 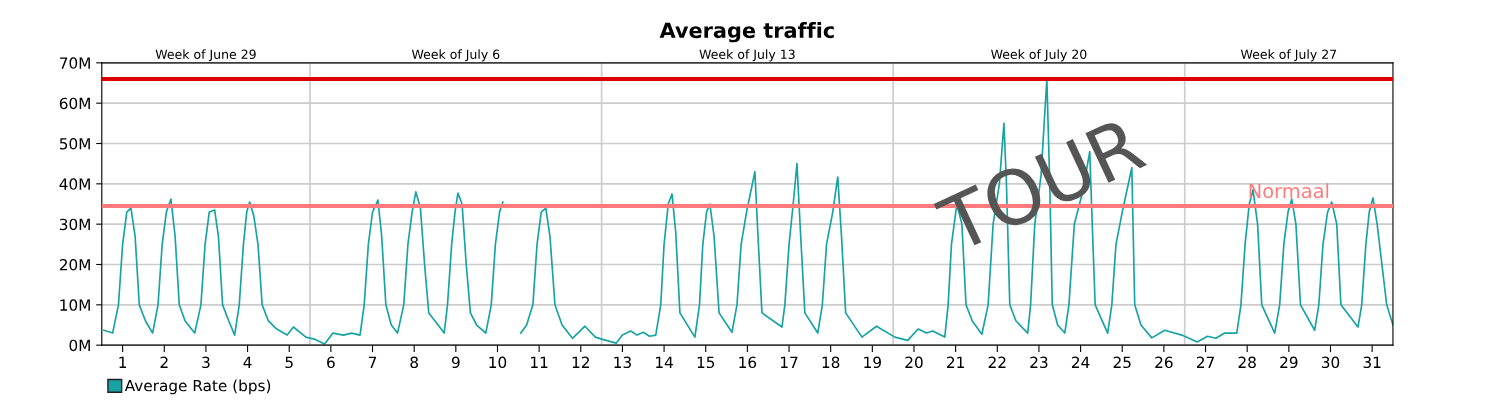 What do you see at coordinates (75, 63) in the screenshot?
I see `y-tick-label: 70M` at bounding box center [75, 63].